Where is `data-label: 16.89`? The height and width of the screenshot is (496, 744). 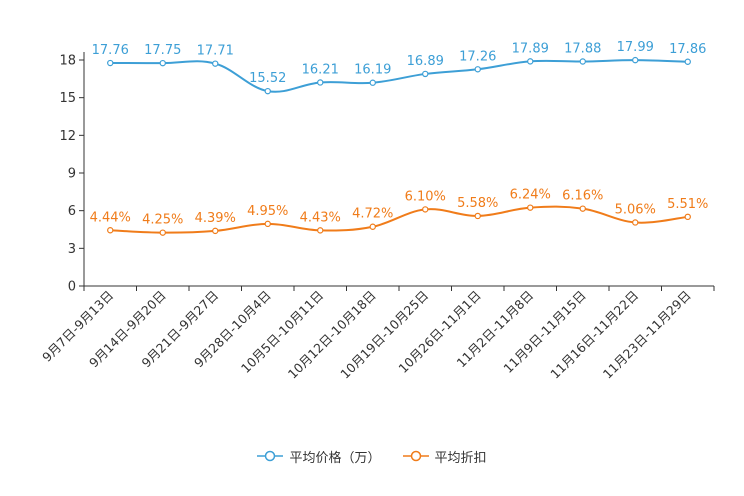
data-label: 16.89 is located at coordinates (425, 61).